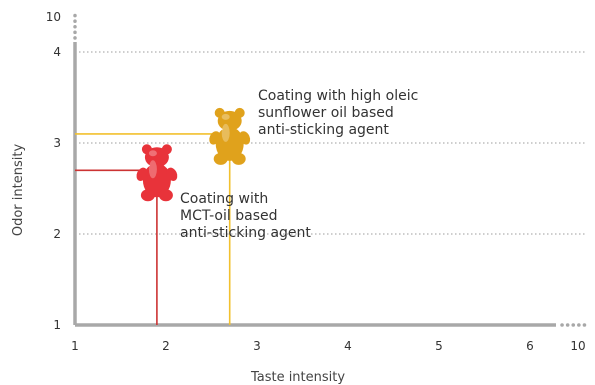  I want to click on y-tick-label: 3, so click(57, 143).